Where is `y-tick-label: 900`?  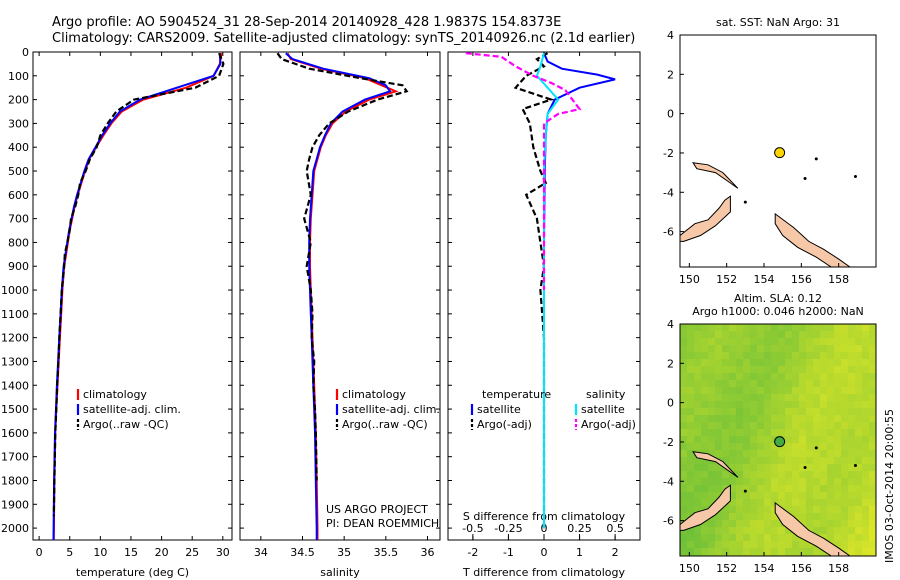 y-tick-label: 900 is located at coordinates (18, 266).